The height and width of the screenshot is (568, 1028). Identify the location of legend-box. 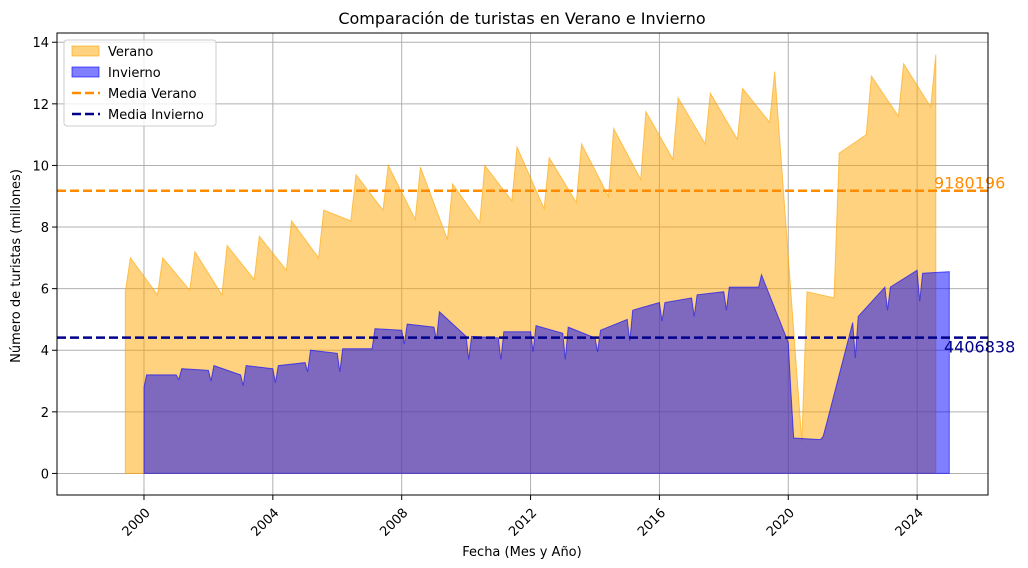
(140, 83).